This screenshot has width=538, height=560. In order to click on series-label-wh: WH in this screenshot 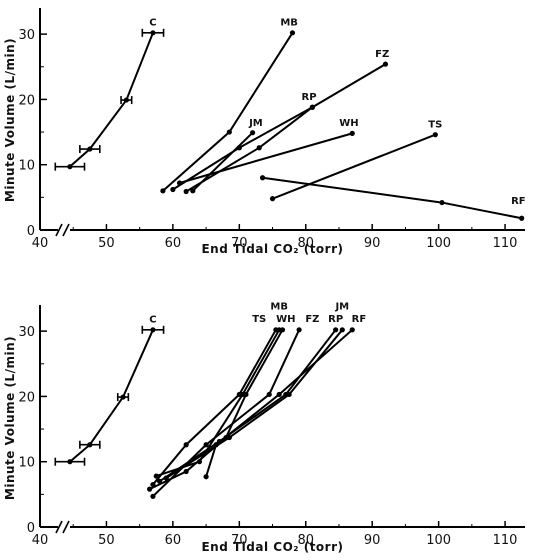, I will do `click(348, 123)`.